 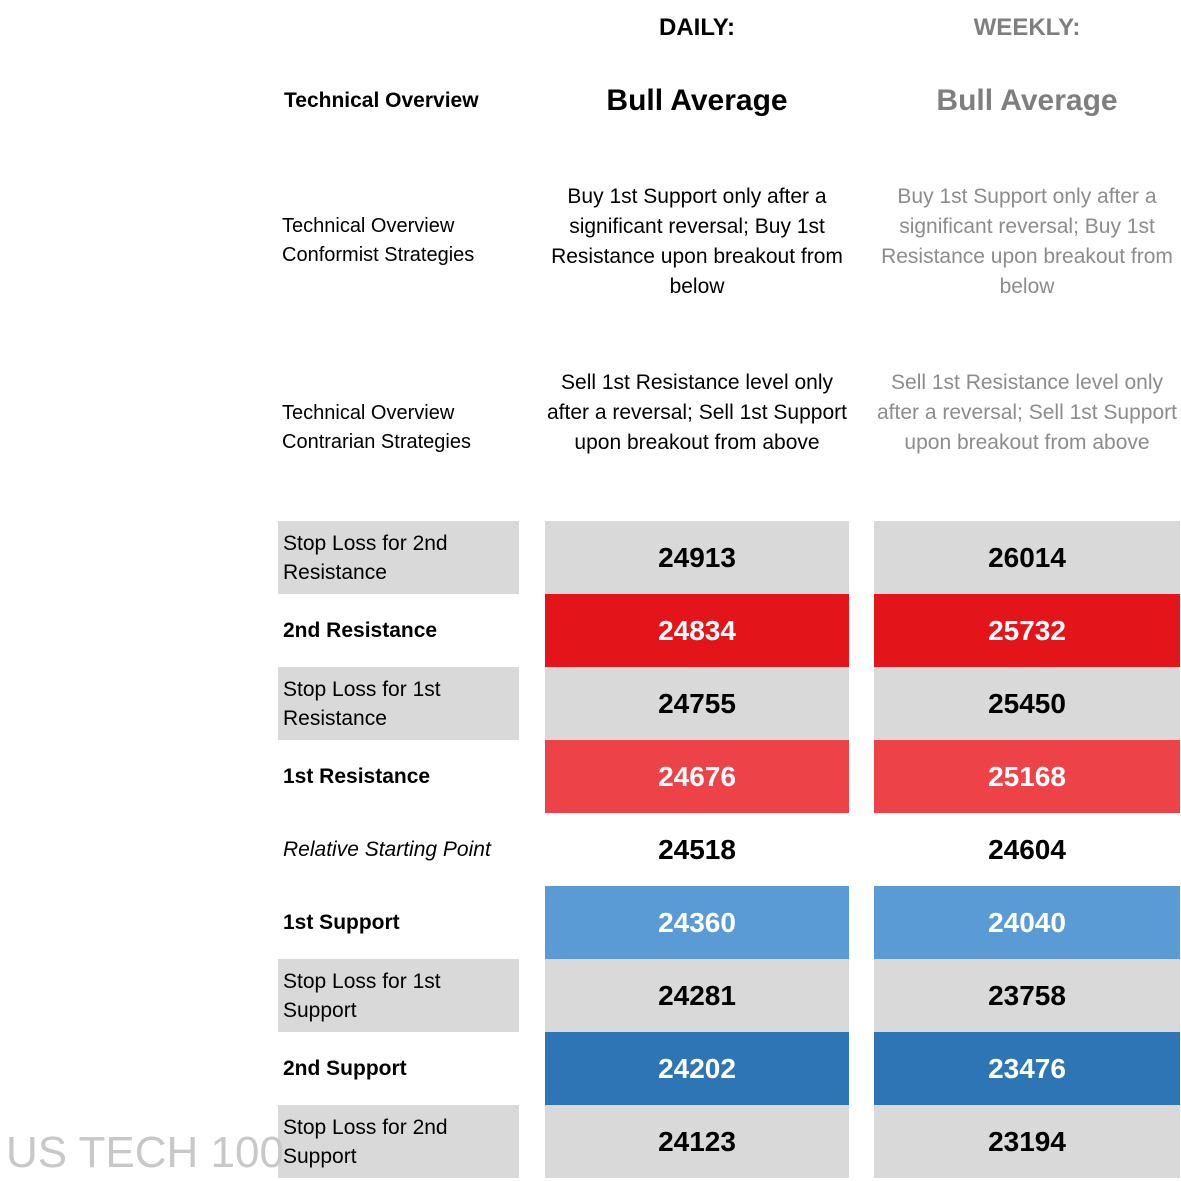 I want to click on level-label: Stop Loss for 1st Support, so click(x=398, y=995).